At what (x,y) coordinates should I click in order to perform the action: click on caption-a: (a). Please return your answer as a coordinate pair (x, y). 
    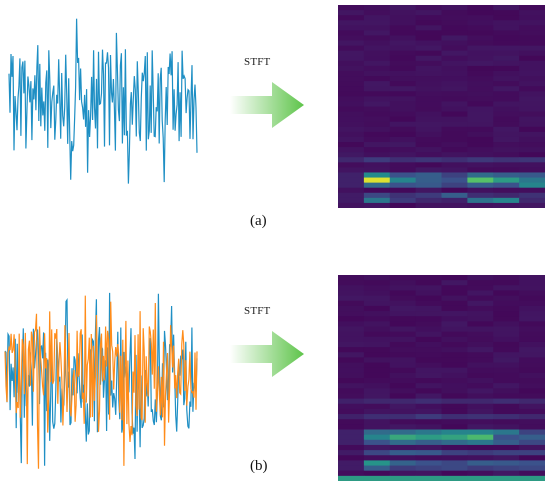
    Looking at the image, I should click on (258, 221).